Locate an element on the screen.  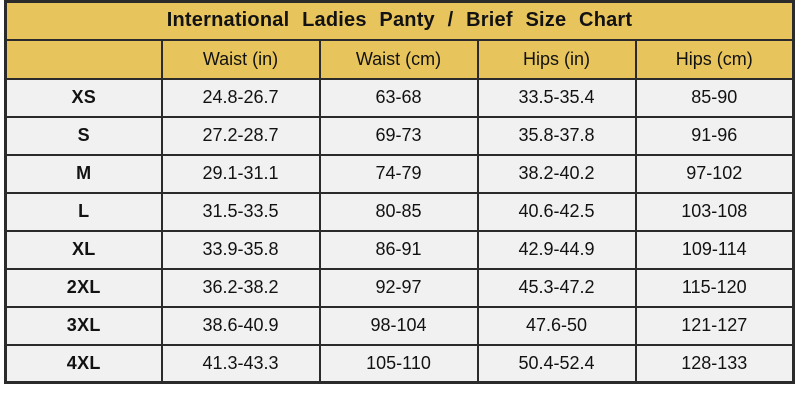
cell-waist-in: 27.2-28.7 is located at coordinates (240, 135).